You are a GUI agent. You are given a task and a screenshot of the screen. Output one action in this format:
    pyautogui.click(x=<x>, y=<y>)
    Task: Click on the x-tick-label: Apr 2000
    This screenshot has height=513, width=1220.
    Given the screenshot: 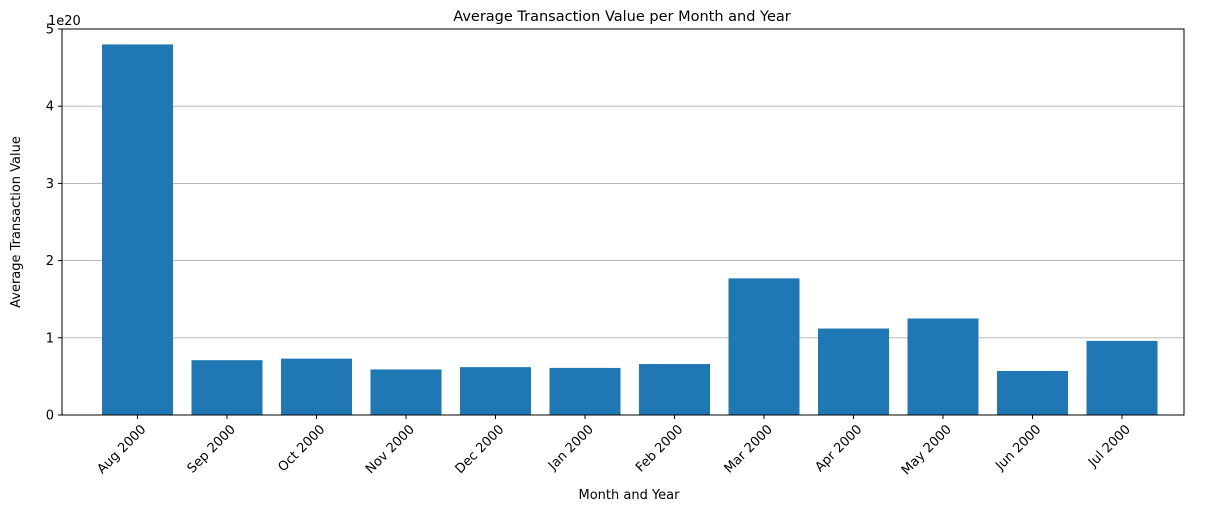 What is the action you would take?
    pyautogui.click(x=838, y=448)
    